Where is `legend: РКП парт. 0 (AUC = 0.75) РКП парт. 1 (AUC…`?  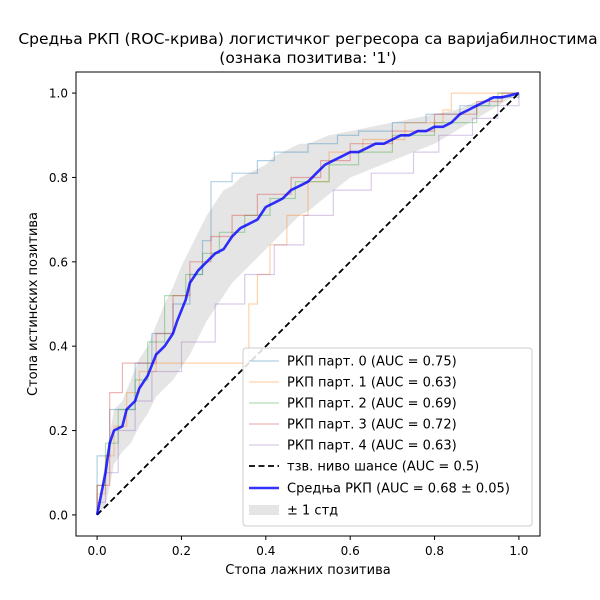
legend: РКП парт. 0 (AUC = 0.75) РКП парт. 1 (AUC… is located at coordinates (387, 437).